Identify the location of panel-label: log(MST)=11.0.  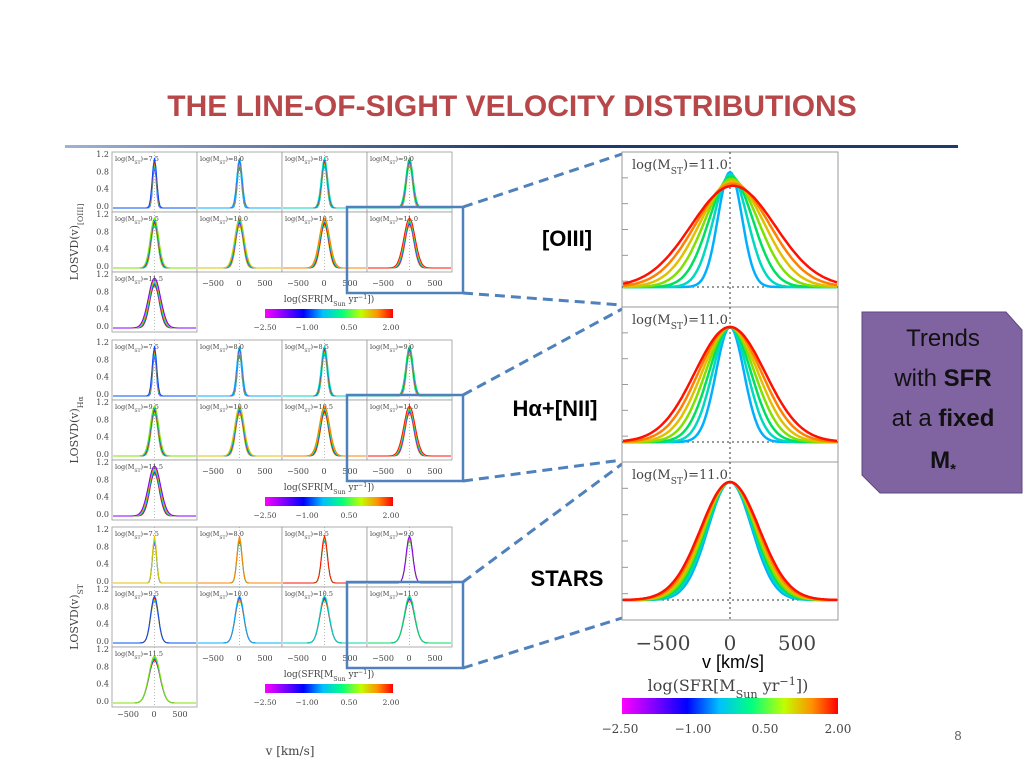
(394, 408).